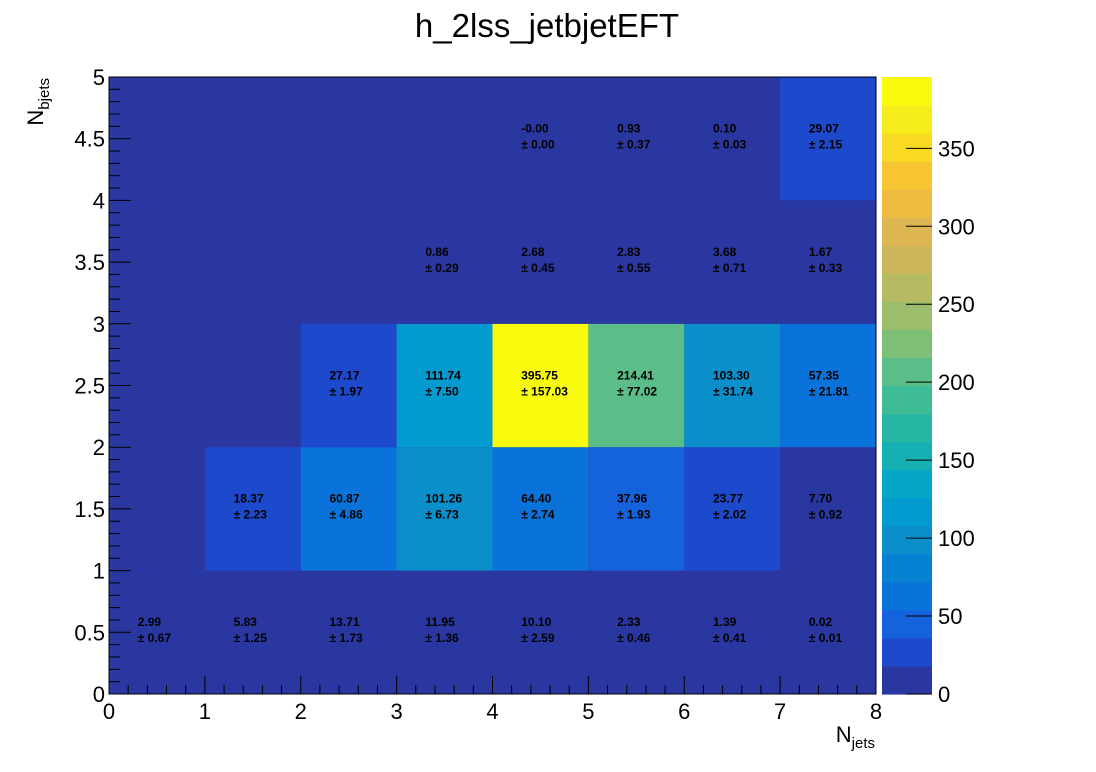 This screenshot has height=772, width=1096. What do you see at coordinates (629, 622) in the screenshot?
I see `cell-value-label: 2.33` at bounding box center [629, 622].